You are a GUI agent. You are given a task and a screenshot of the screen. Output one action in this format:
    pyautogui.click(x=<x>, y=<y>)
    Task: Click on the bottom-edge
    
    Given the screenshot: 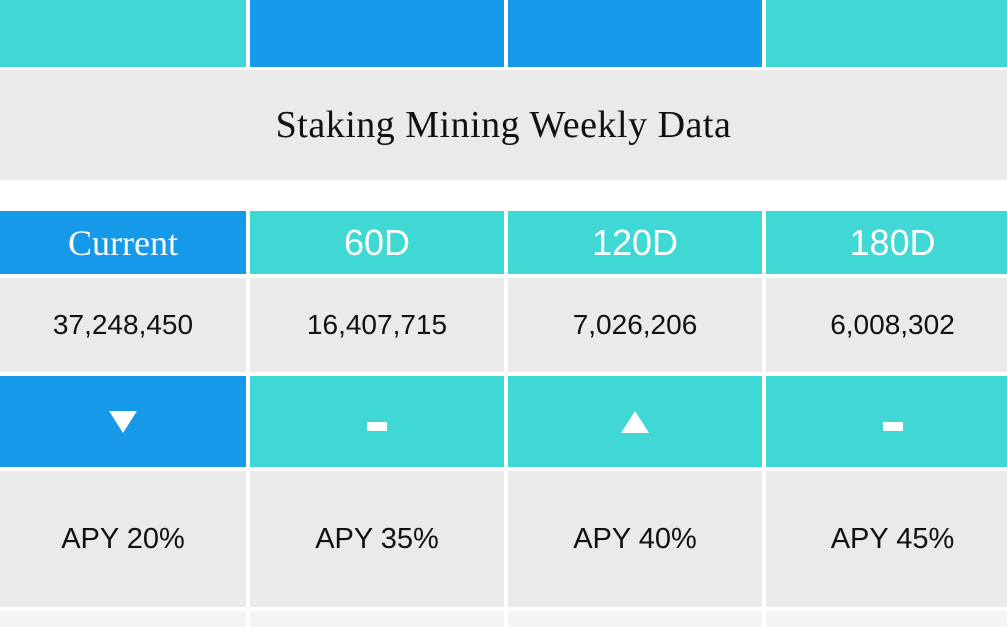 What is the action you would take?
    pyautogui.click(x=503, y=619)
    